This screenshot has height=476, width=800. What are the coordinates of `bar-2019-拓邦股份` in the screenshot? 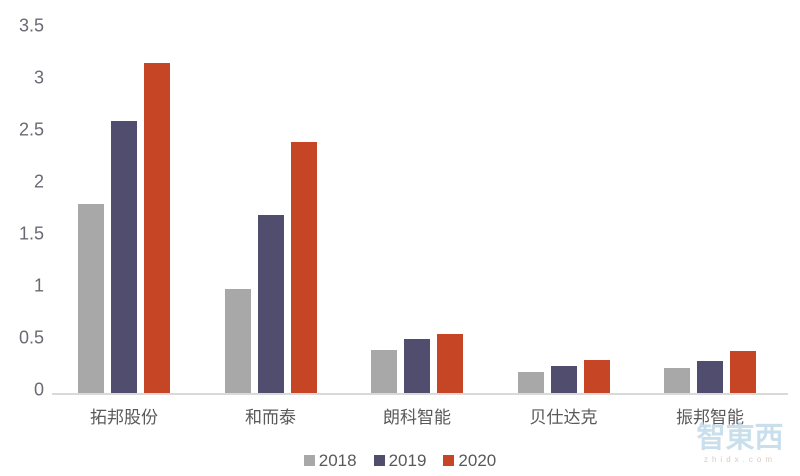 It's located at (124, 256).